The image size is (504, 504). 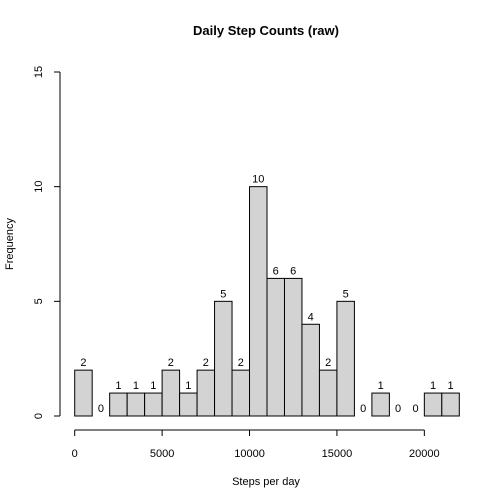 I want to click on data-label-6: 1, so click(x=188, y=386).